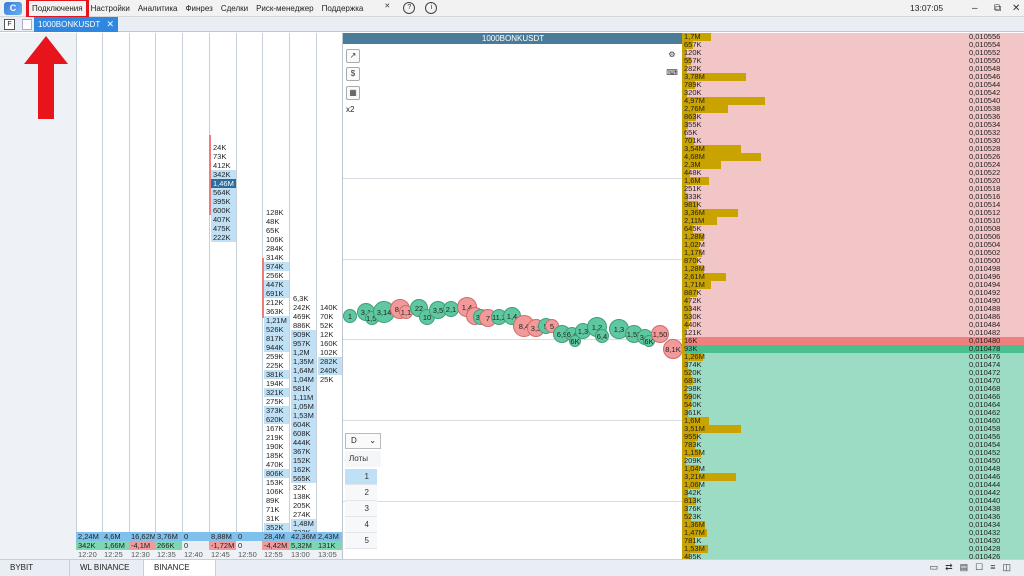 Image resolution: width=1024 pixels, height=576 pixels. What do you see at coordinates (853, 341) in the screenshot?
I see `ladder-row: 16K 0,010480` at bounding box center [853, 341].